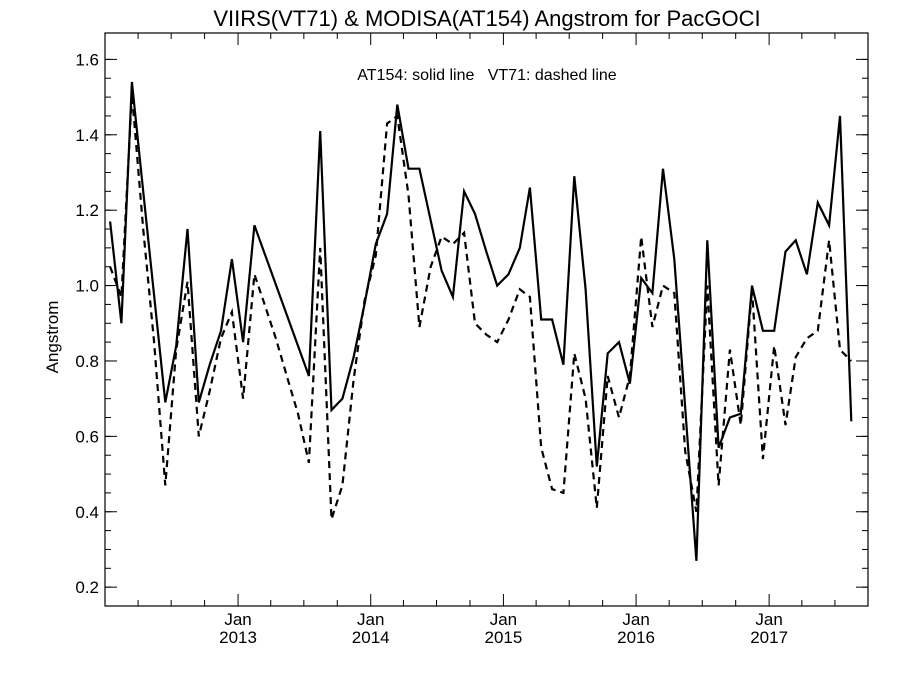  I want to click on y-axis-label: Angstrom, so click(52, 337).